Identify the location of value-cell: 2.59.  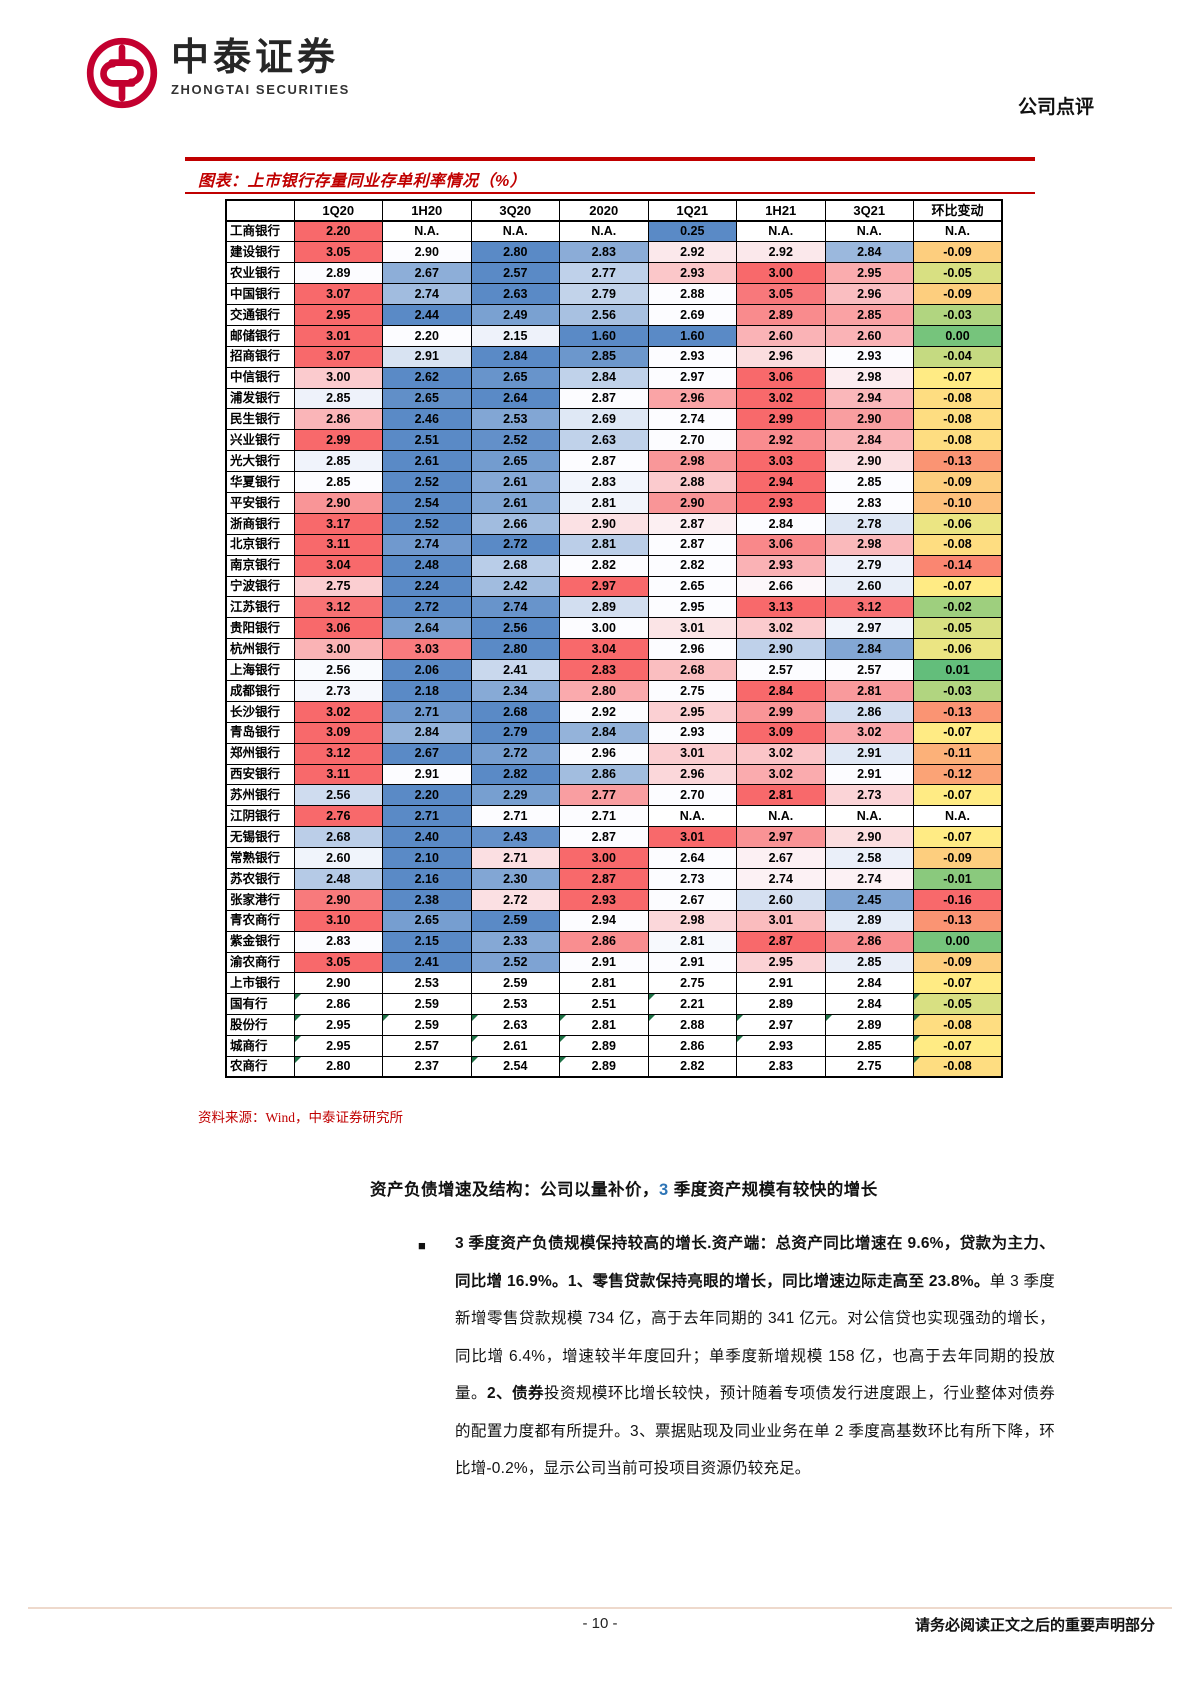
(515, 983).